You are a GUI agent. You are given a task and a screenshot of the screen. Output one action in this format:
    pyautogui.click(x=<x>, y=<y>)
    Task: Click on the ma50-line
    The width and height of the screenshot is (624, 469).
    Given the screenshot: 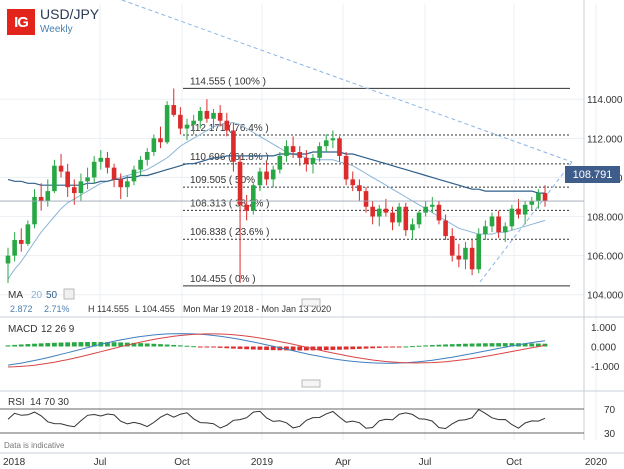 What is the action you would take?
    pyautogui.click(x=276, y=172)
    